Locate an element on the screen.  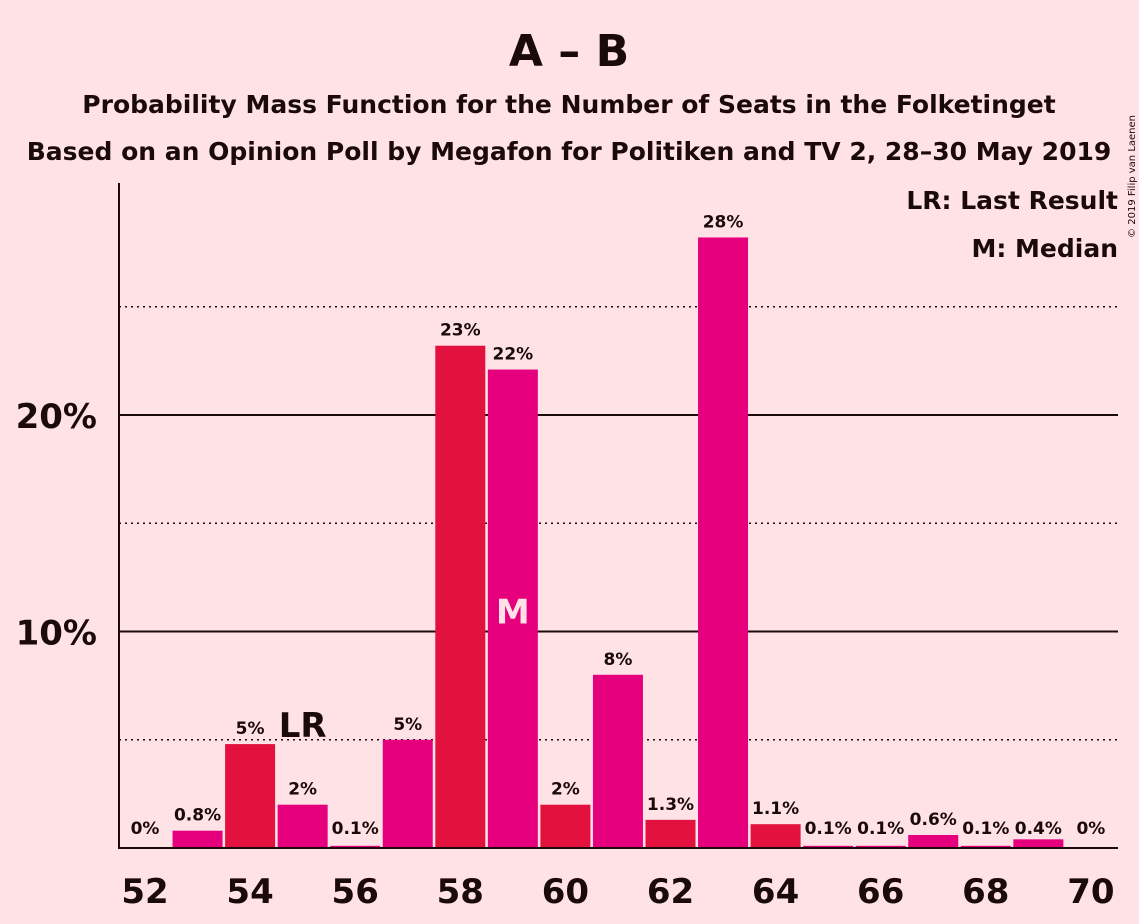
bar-value-label: 28% is located at coordinates (723, 222).